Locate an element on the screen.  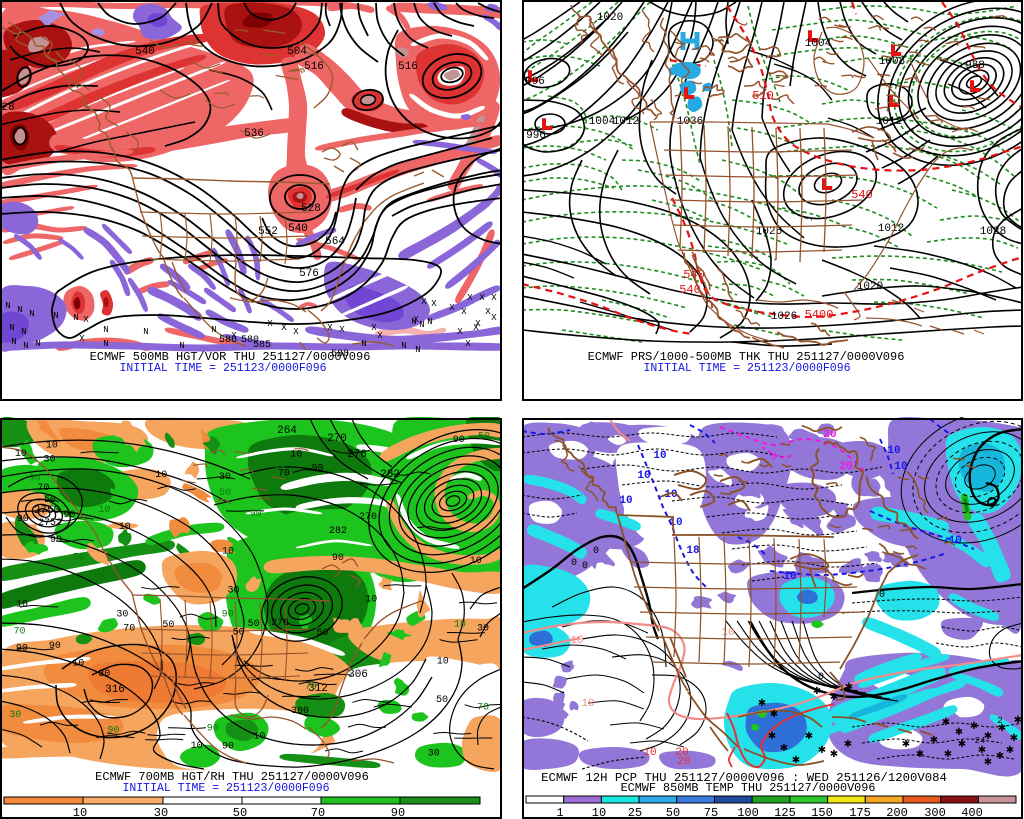
svg-text: 1004 is located at coordinates (818, 44).